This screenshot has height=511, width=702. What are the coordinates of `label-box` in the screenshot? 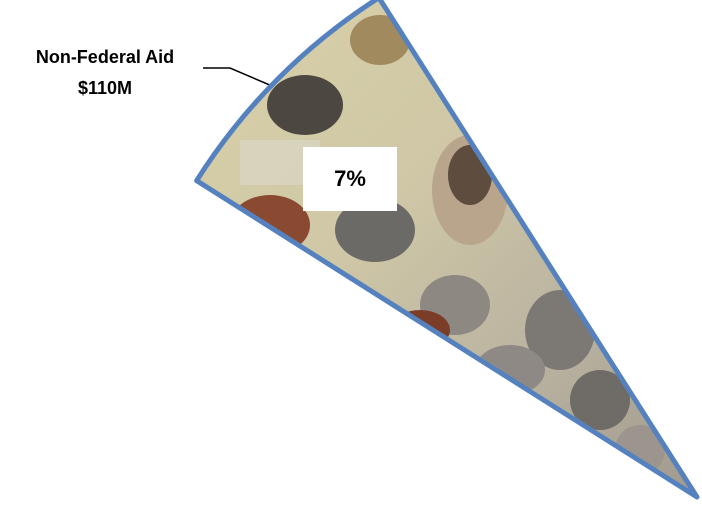 It's located at (350, 179).